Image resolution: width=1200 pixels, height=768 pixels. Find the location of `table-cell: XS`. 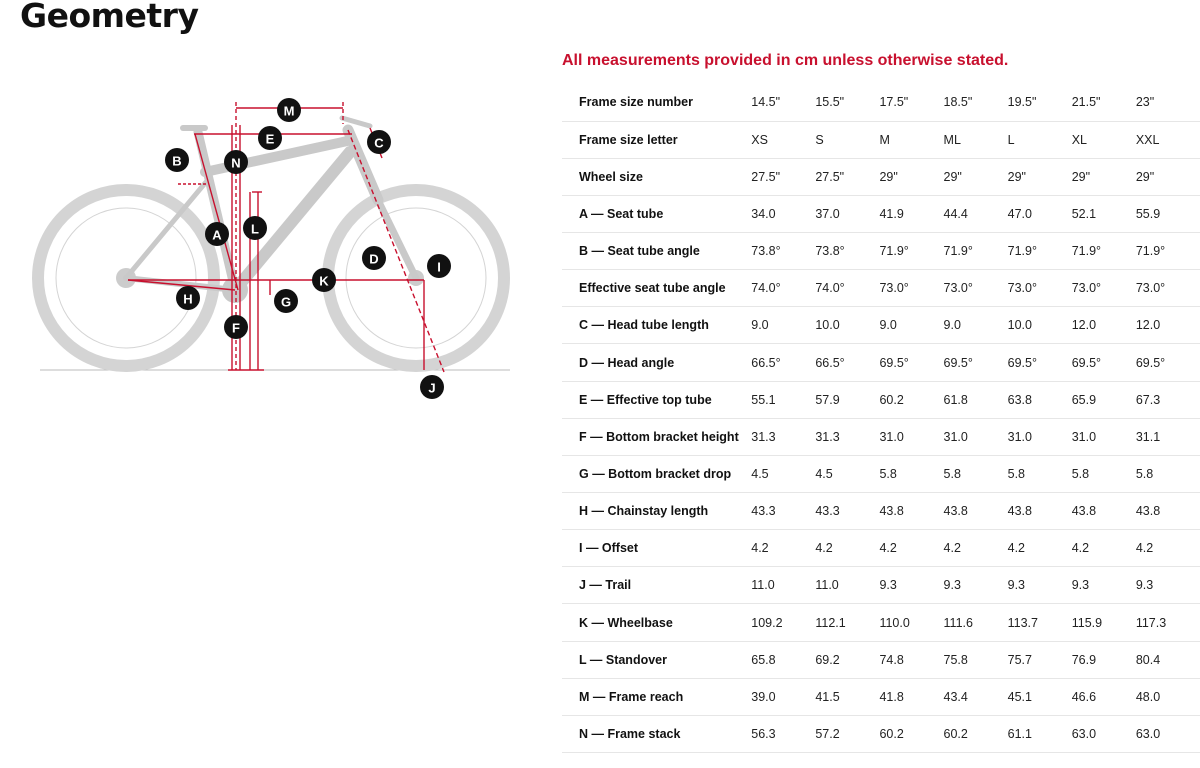

table-cell: XS is located at coordinates (759, 139).